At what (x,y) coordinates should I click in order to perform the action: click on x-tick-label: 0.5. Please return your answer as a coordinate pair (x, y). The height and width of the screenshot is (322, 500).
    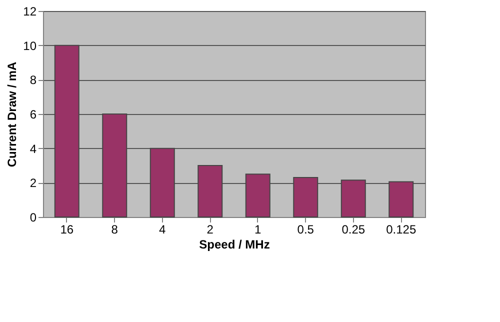
    Looking at the image, I should click on (305, 229).